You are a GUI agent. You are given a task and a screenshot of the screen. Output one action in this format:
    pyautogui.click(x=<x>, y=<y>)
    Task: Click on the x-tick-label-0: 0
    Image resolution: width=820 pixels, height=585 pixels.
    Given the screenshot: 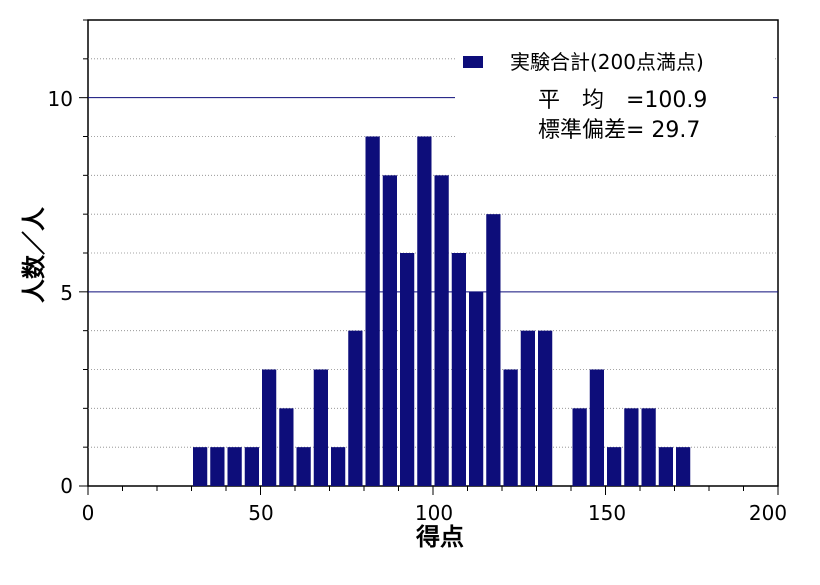 What is the action you would take?
    pyautogui.click(x=88, y=513)
    